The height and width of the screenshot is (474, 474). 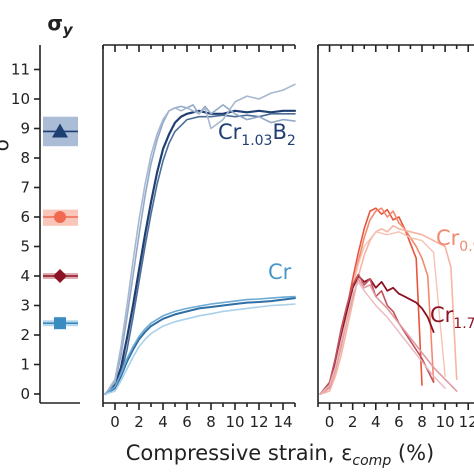 What do you see at coordinates (187, 422) in the screenshot?
I see `left-x-tick-label: 6` at bounding box center [187, 422].